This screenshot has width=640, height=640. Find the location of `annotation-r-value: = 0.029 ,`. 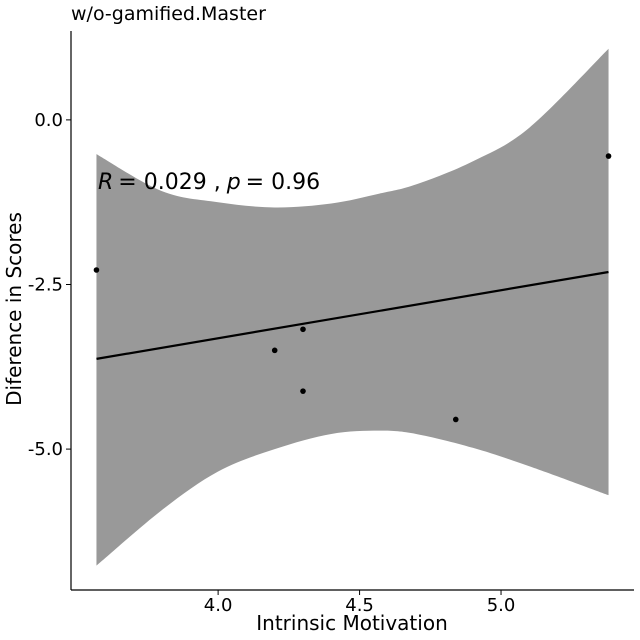

annotation-r-value: = 0.029 , is located at coordinates (169, 182).